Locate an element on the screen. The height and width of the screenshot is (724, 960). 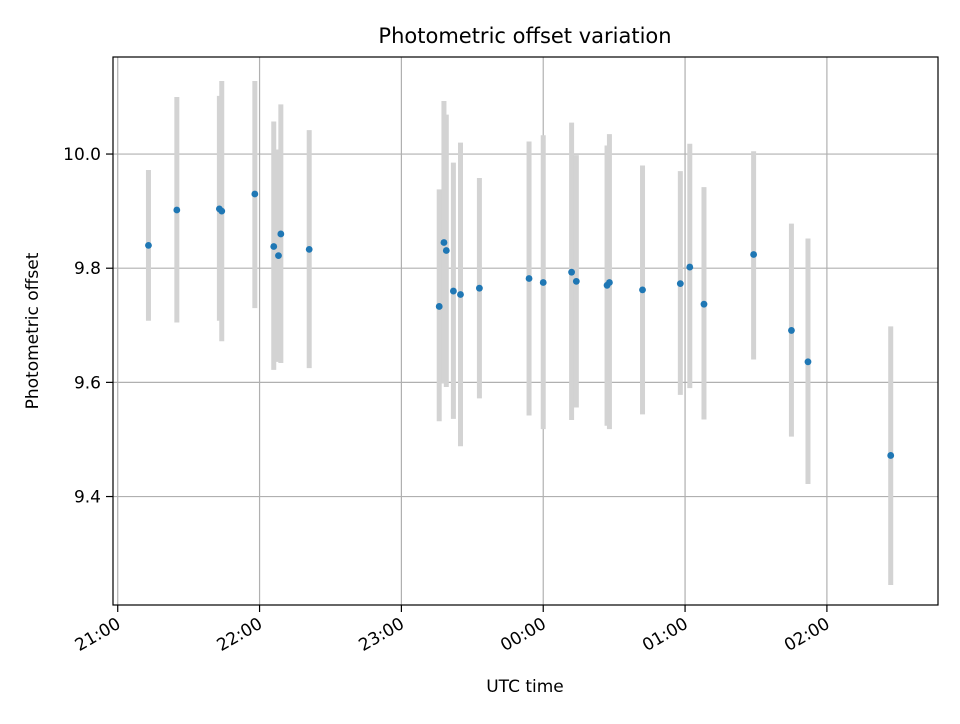
y-tick-label: 9.8 is located at coordinates (87, 269).